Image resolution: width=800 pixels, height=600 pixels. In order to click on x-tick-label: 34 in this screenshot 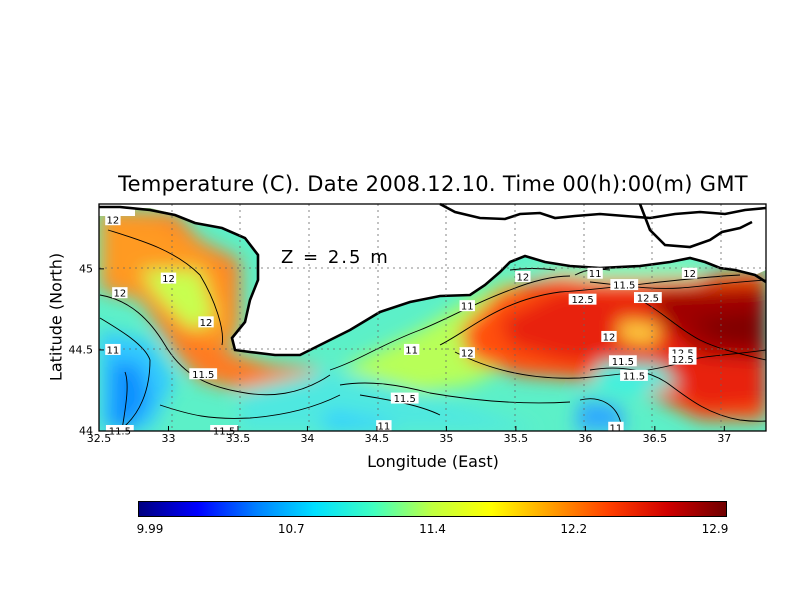, I will do `click(307, 438)`.